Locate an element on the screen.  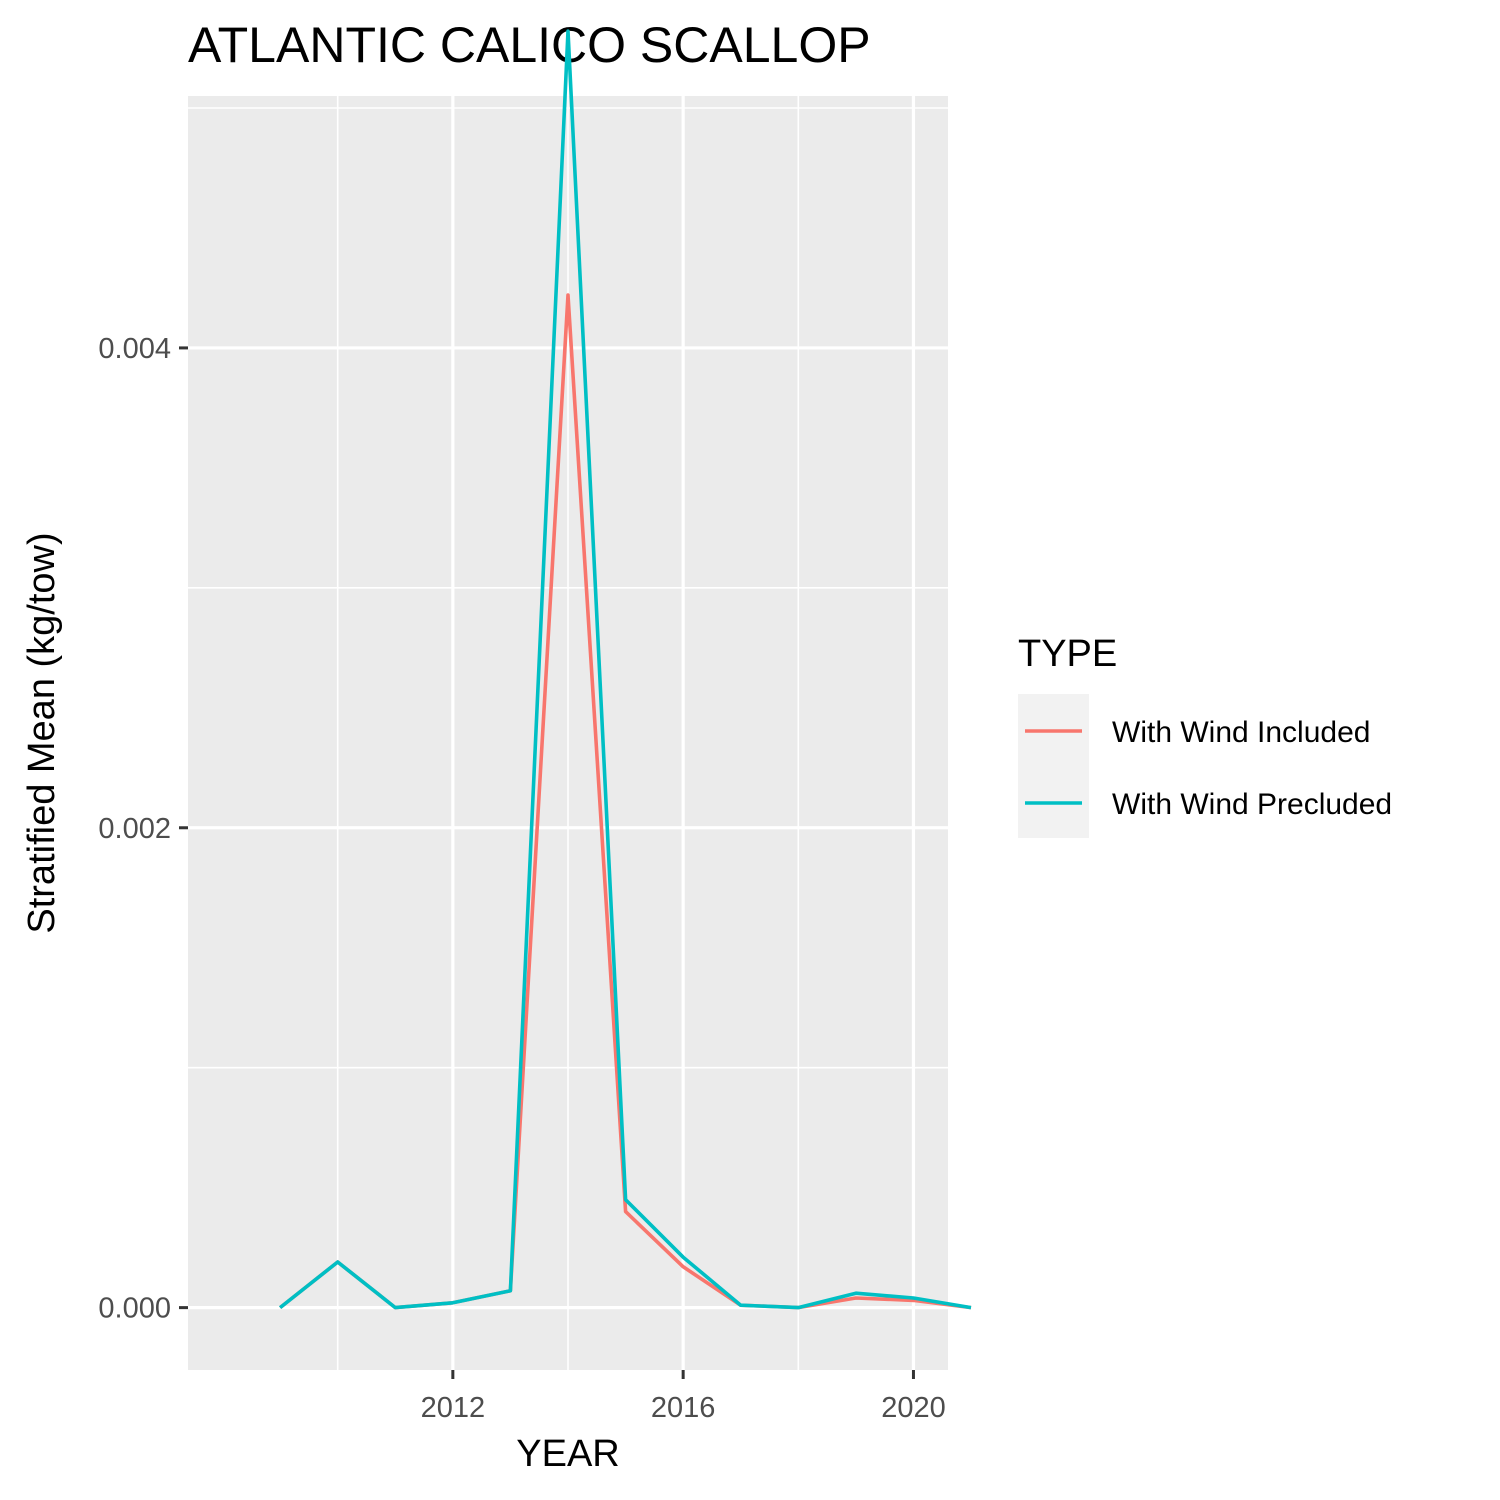
legend-label-2: With Wind Precluded is located at coordinates (1252, 804).